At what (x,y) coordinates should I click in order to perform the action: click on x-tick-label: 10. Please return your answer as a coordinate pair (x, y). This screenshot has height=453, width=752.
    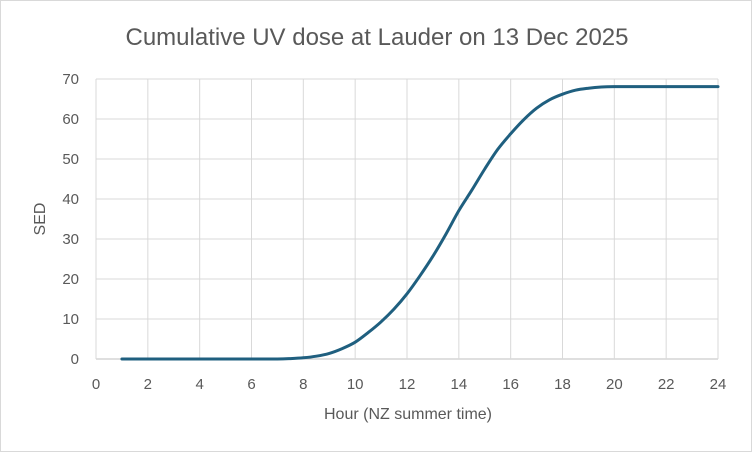
    Looking at the image, I should click on (355, 384).